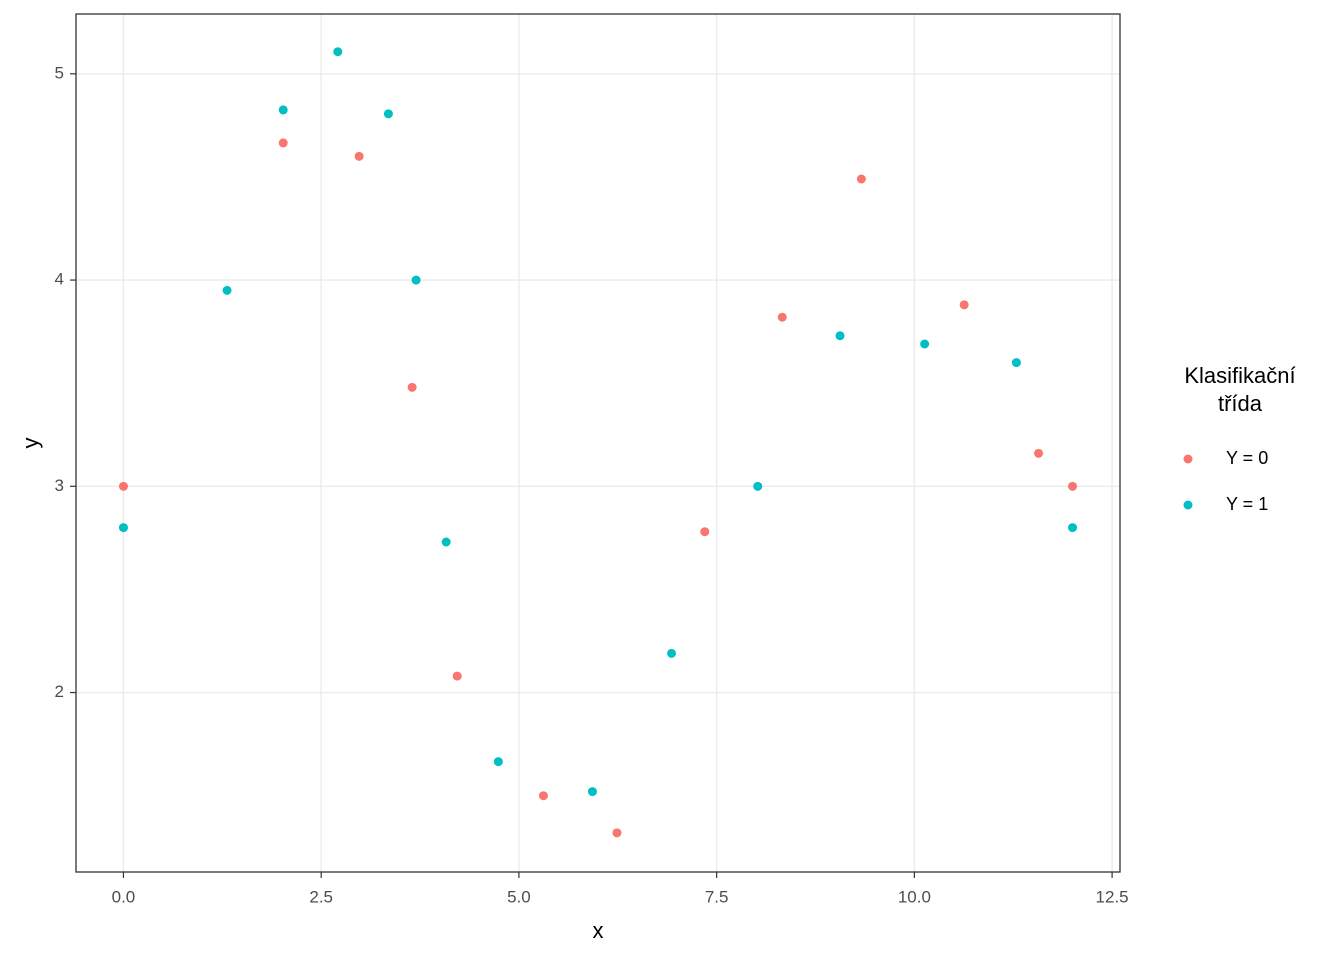 The width and height of the screenshot is (1344, 960). What do you see at coordinates (1247, 458) in the screenshot?
I see `legend-label: Y = 0` at bounding box center [1247, 458].